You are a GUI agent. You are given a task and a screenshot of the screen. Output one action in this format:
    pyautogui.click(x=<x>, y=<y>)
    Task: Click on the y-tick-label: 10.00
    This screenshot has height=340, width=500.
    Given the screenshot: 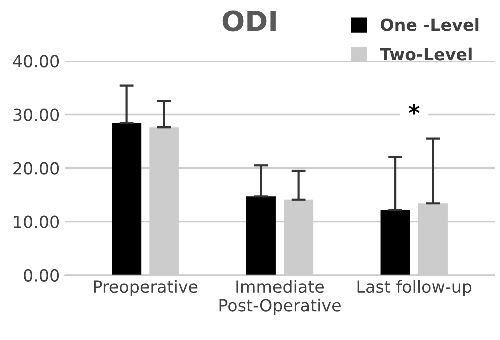 What is the action you would take?
    pyautogui.click(x=37, y=222)
    